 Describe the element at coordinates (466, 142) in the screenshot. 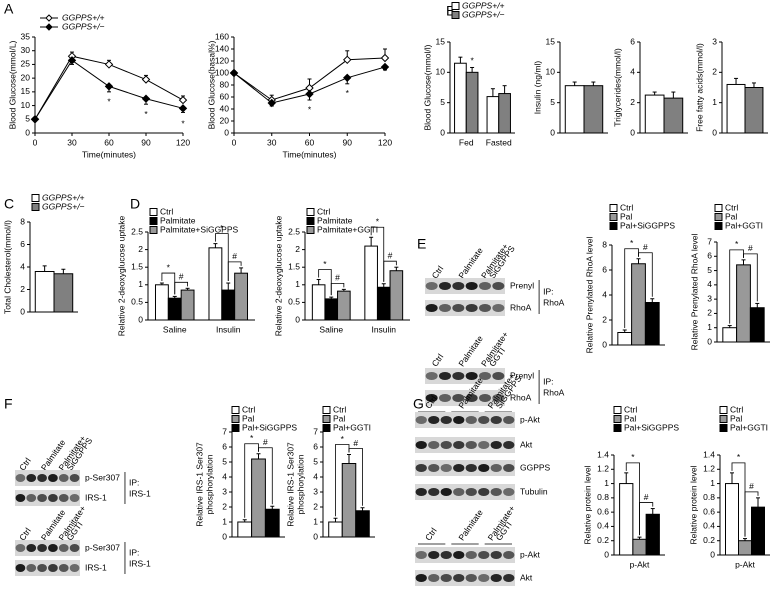

I see `x-tick-label: Fed` at that location.